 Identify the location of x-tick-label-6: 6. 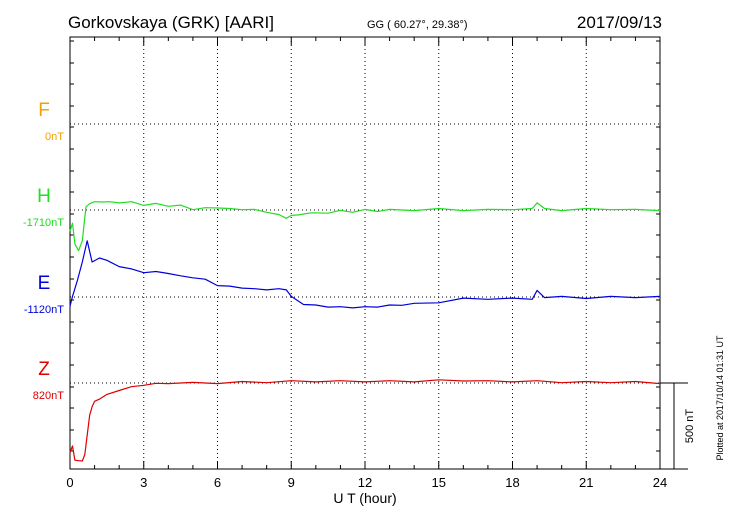
(217, 482).